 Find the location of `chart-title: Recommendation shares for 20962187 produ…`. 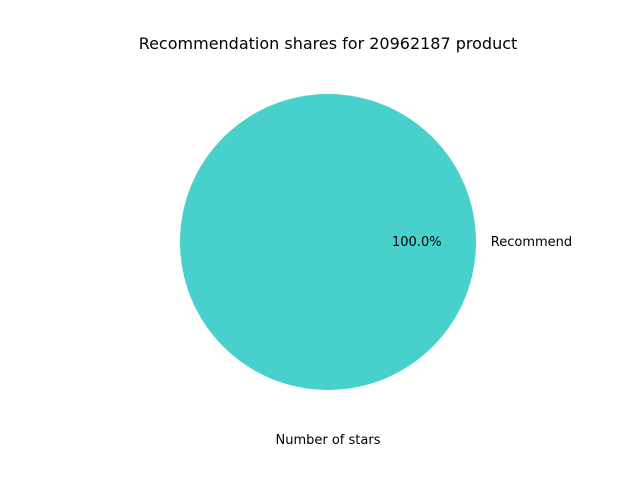

chart-title: Recommendation shares for 20962187 produ… is located at coordinates (328, 43).